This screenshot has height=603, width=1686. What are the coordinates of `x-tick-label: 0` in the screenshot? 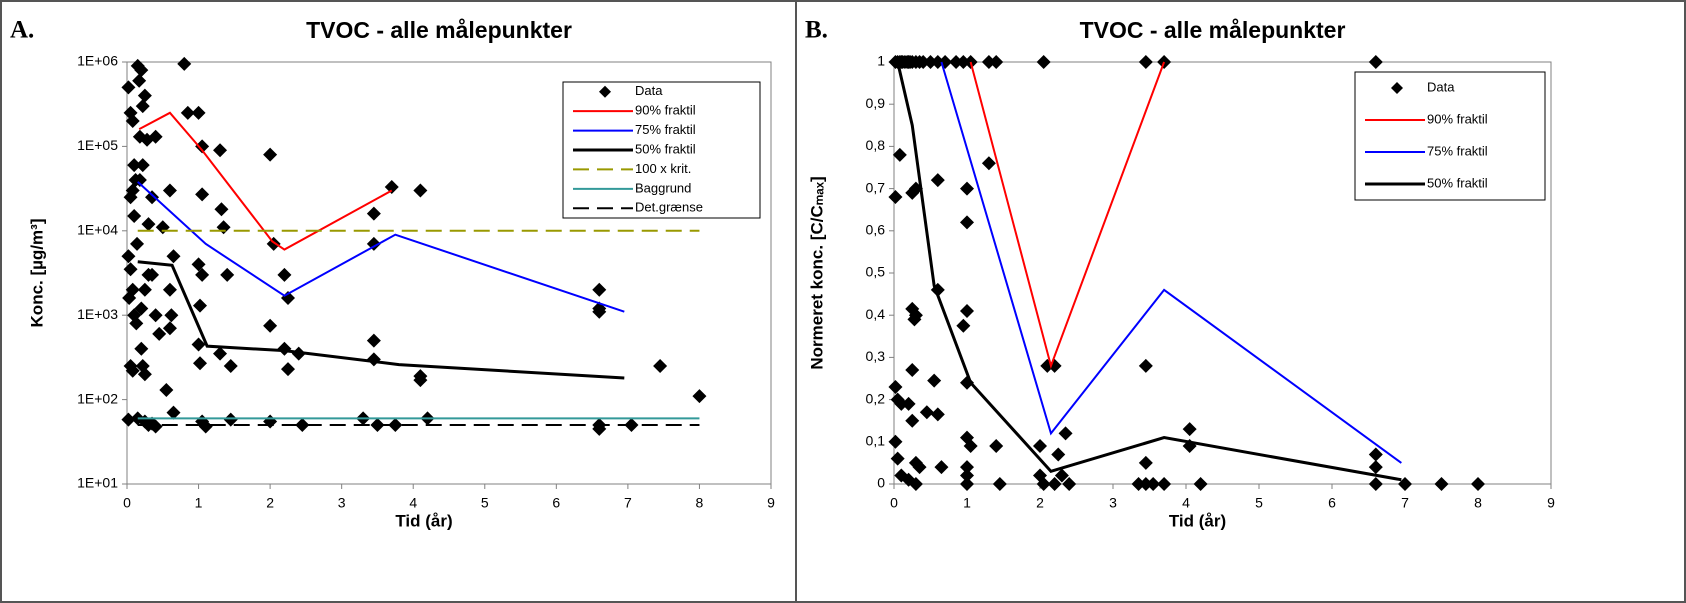 It's located at (127, 503).